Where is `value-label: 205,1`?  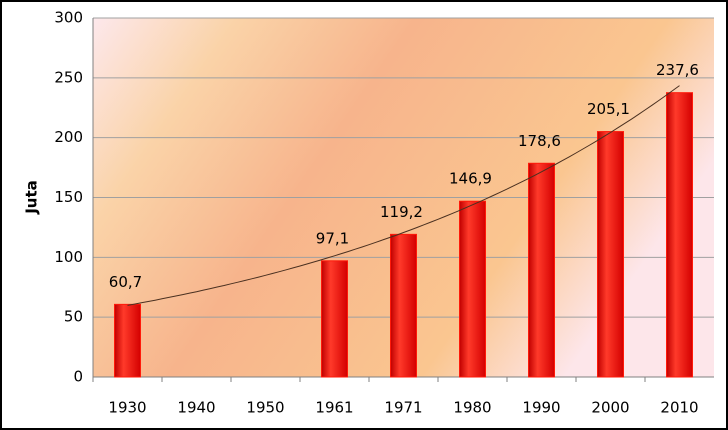 value-label: 205,1 is located at coordinates (608, 109).